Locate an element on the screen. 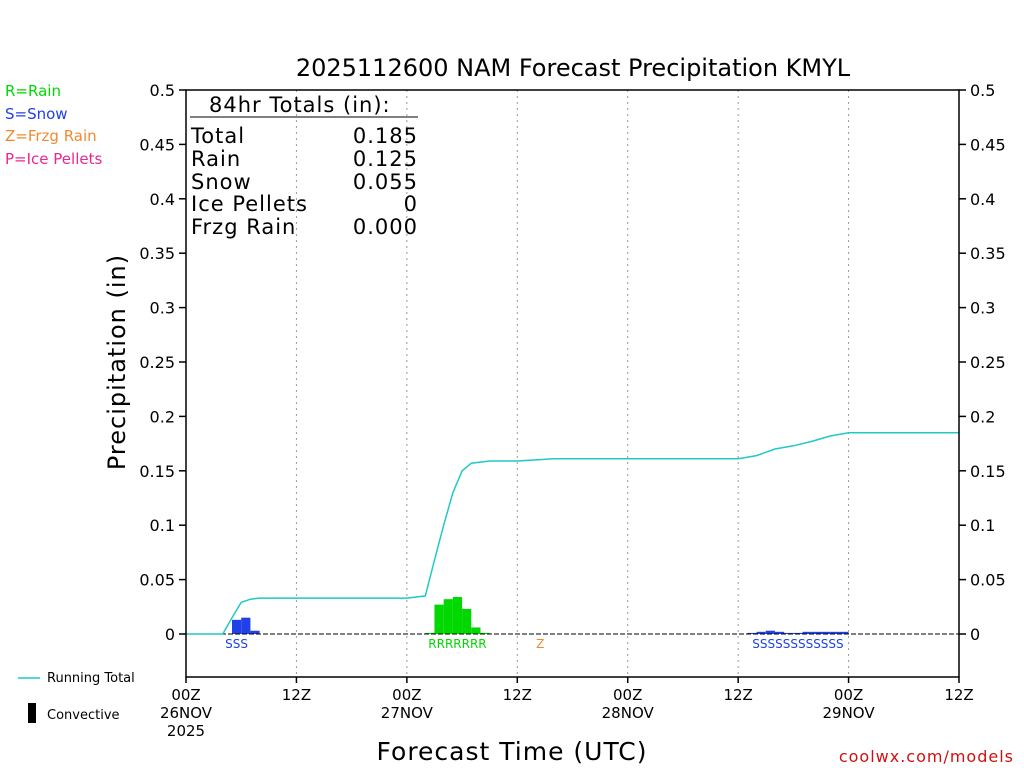  running-total-legend-label: Running Total is located at coordinates (91, 678).